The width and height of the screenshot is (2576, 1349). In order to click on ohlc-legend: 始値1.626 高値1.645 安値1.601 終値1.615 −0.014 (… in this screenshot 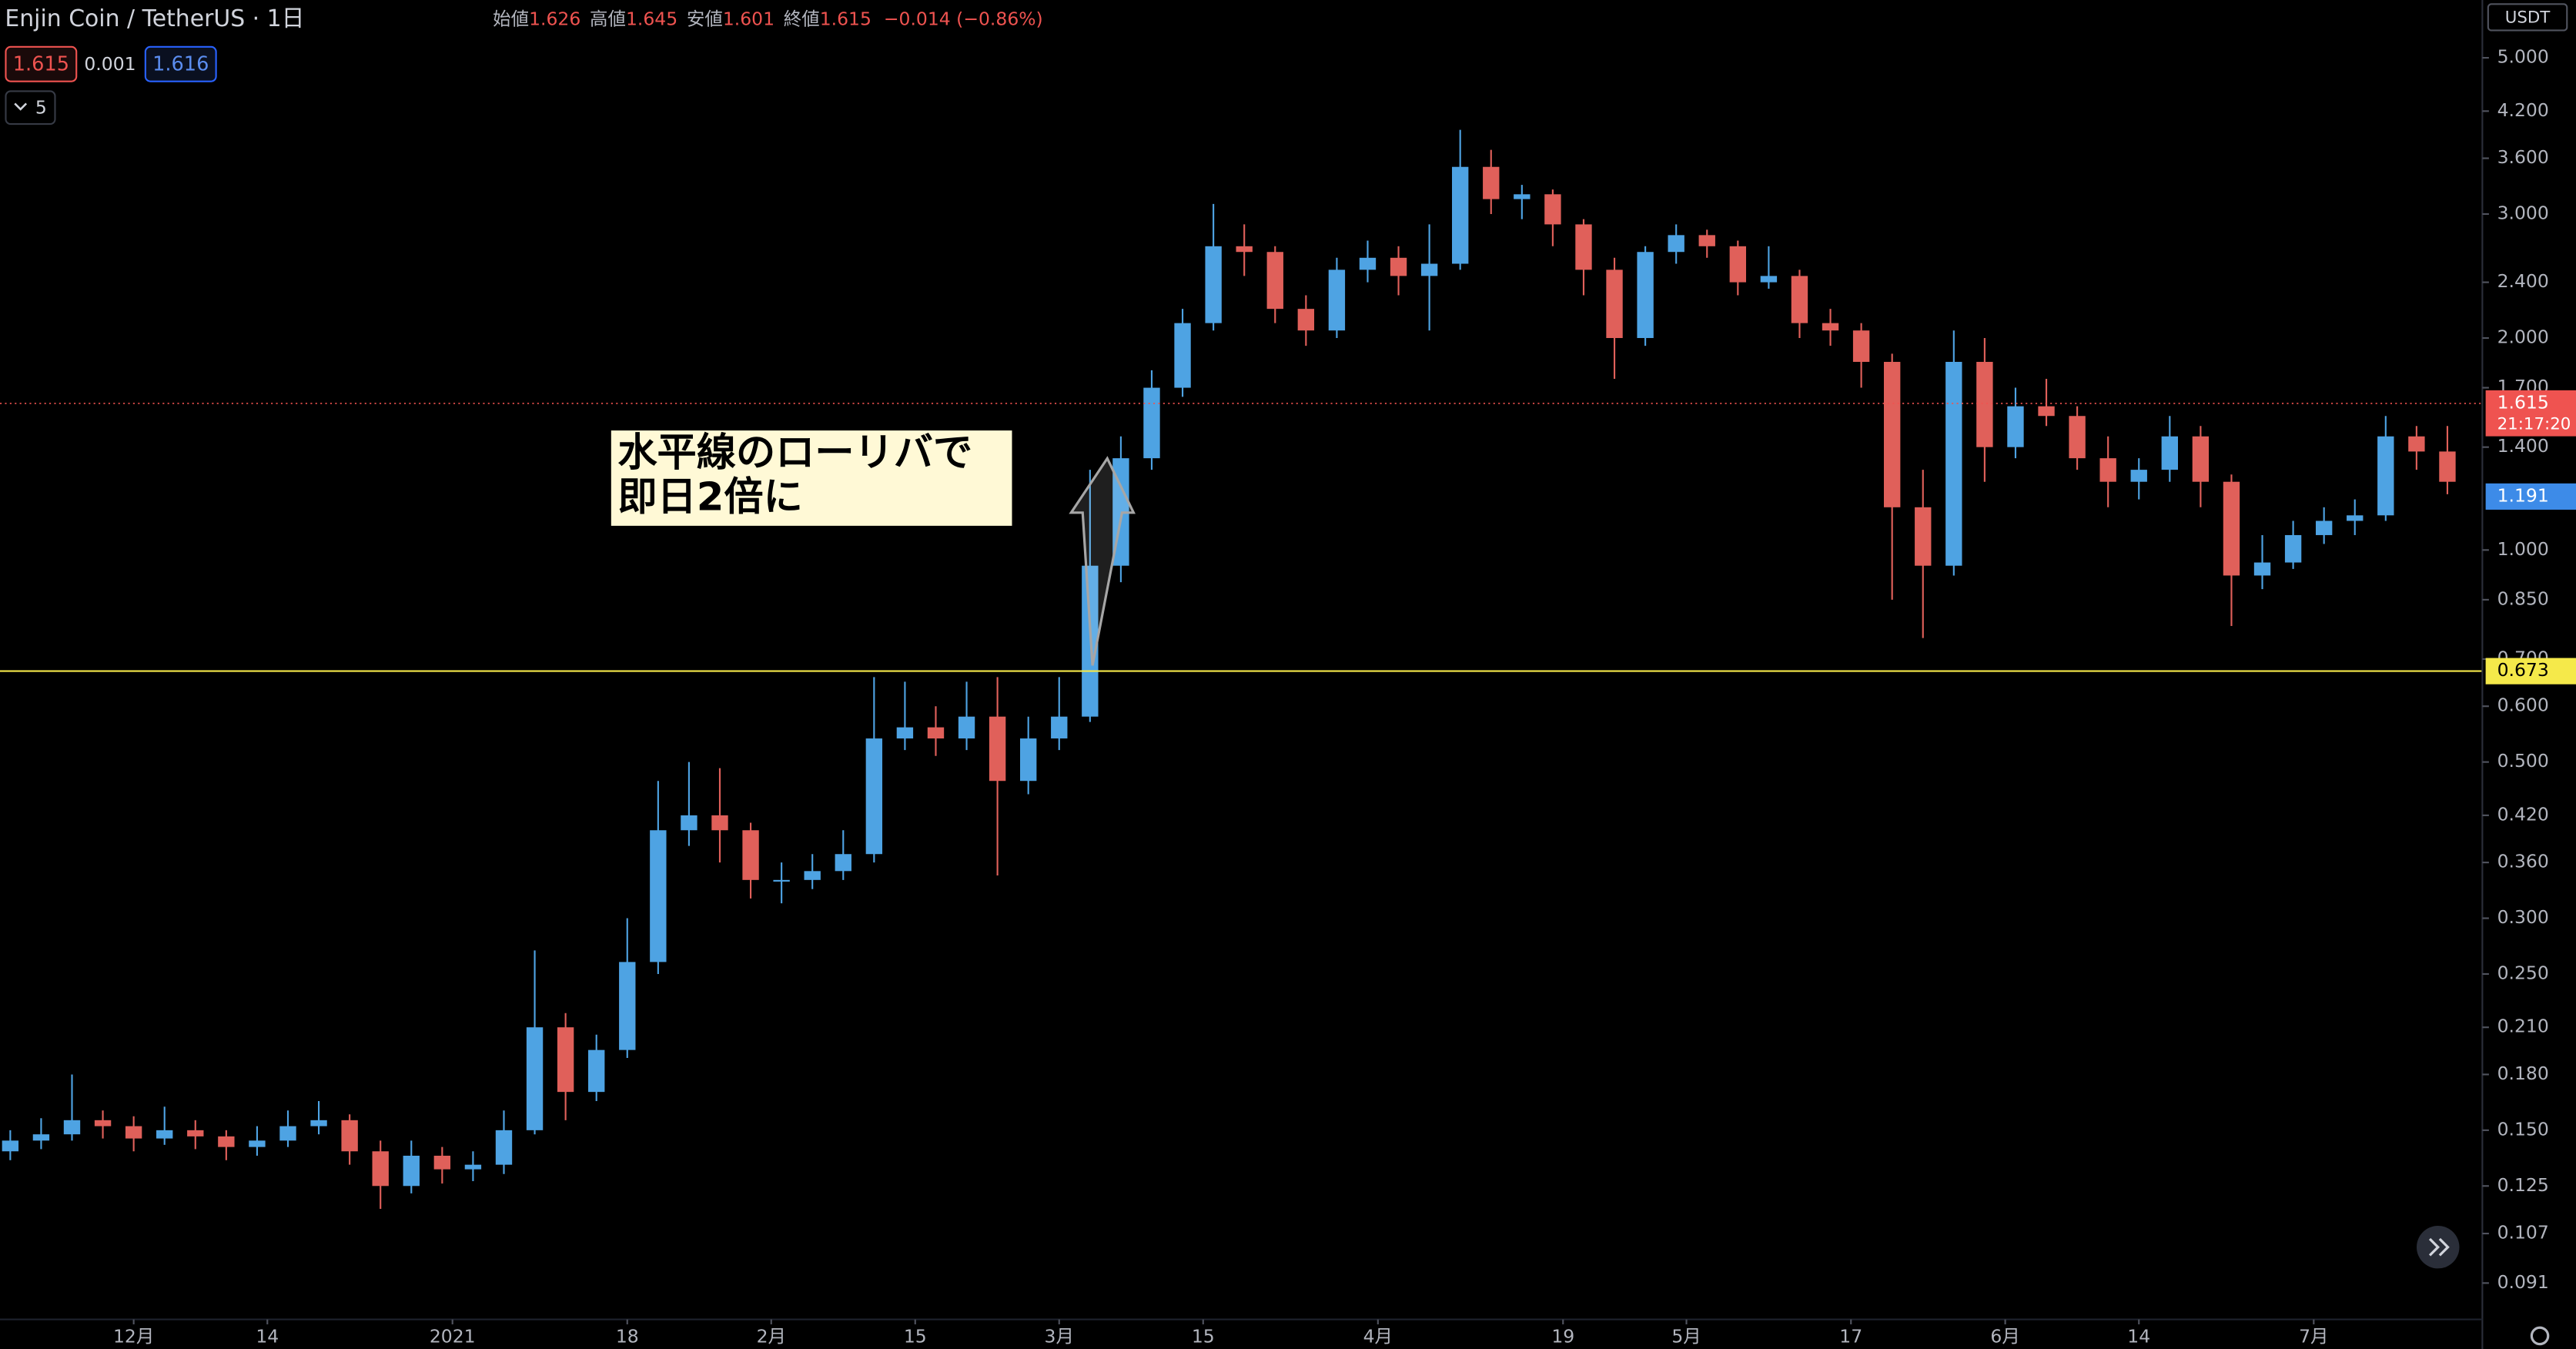, I will do `click(768, 18)`.